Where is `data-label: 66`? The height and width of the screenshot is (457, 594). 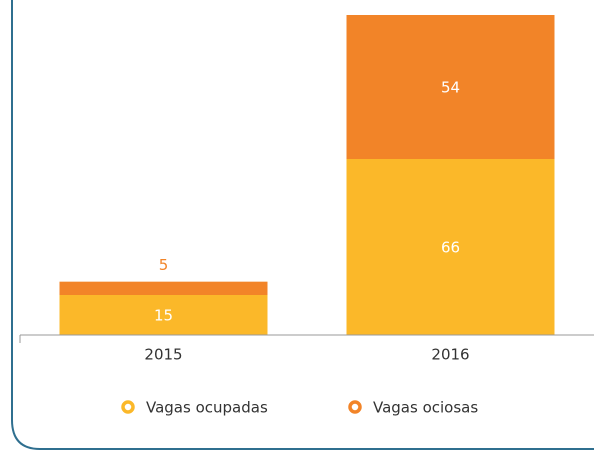 data-label: 66 is located at coordinates (450, 248).